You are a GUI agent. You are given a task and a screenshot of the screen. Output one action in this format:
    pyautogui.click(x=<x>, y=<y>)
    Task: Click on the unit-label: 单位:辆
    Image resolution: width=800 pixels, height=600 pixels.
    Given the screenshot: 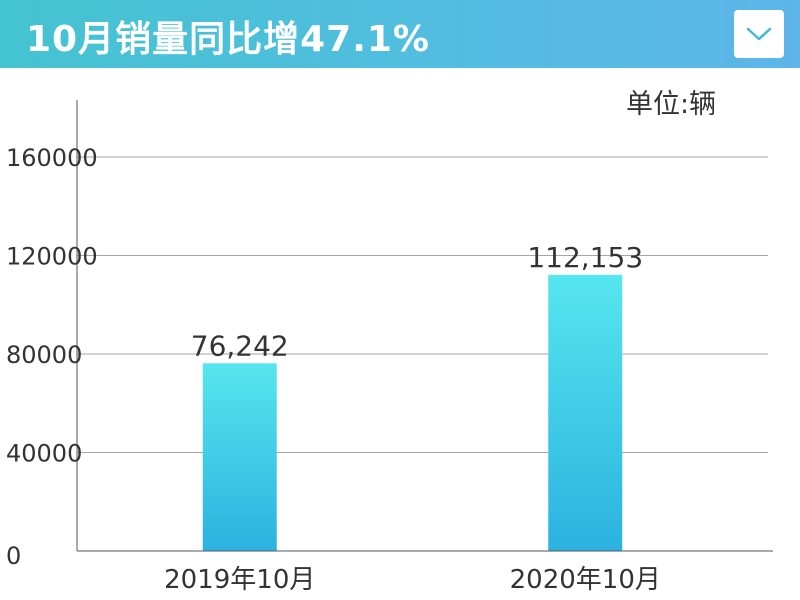 What is the action you would take?
    pyautogui.click(x=671, y=104)
    